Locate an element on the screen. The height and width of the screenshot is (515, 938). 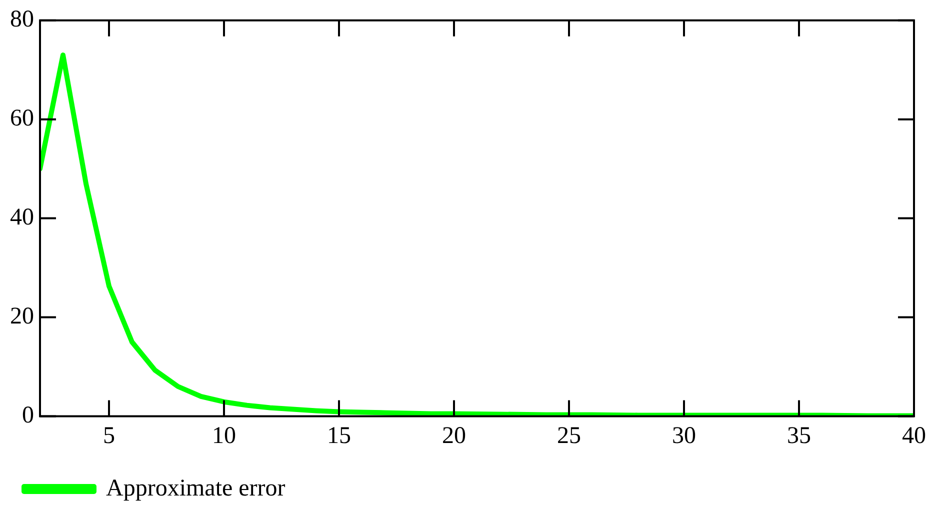
y-tick-label: 20 is located at coordinates (22, 317).